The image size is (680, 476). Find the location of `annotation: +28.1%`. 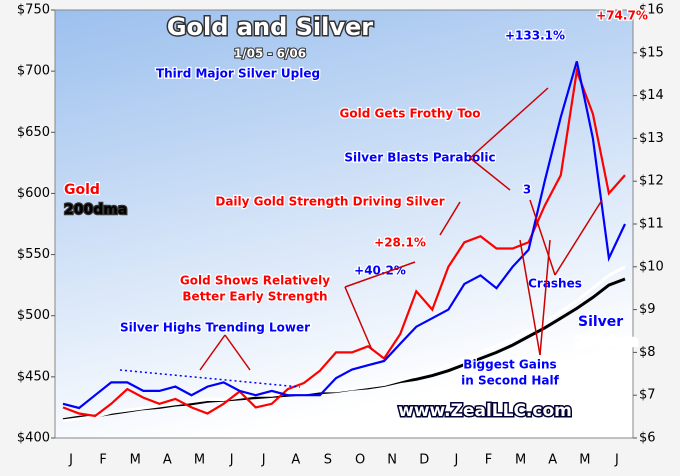

annotation: +28.1% is located at coordinates (400, 243).